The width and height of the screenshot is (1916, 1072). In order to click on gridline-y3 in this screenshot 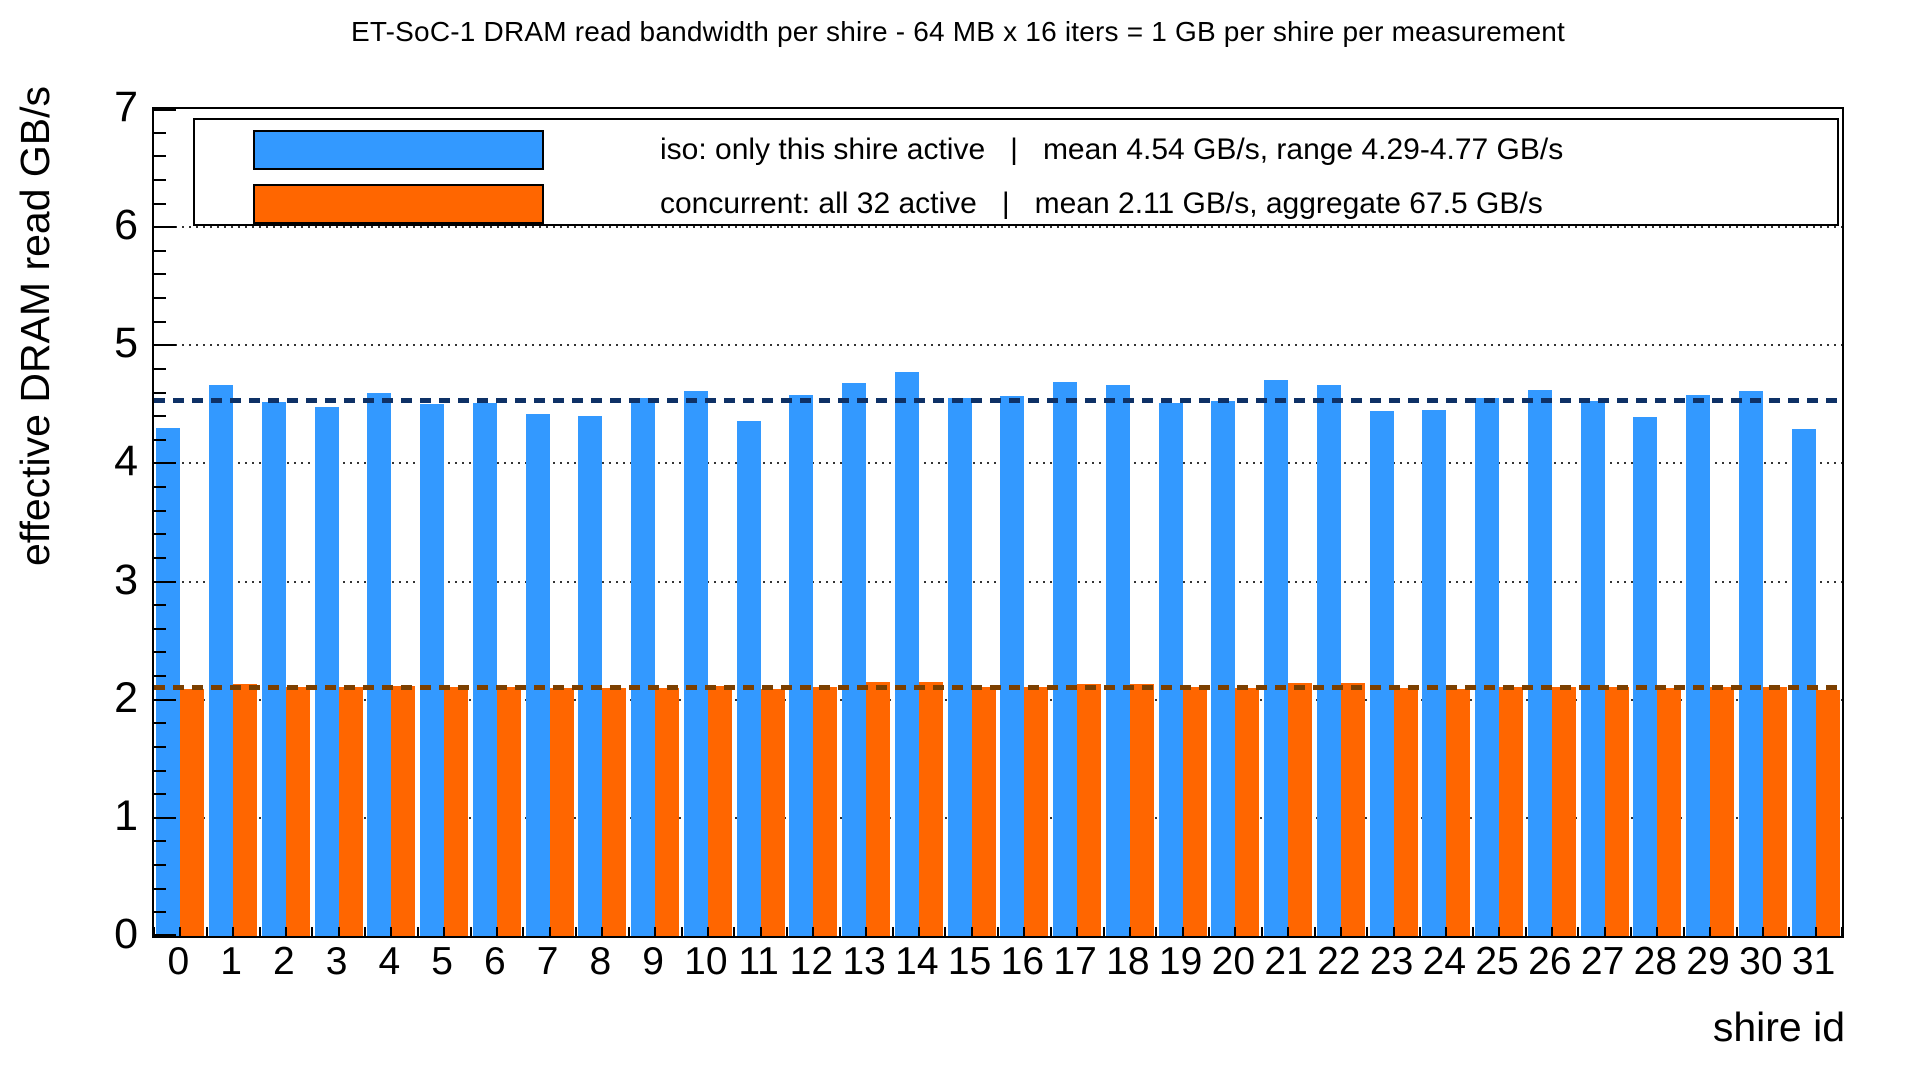, I will do `click(998, 581)`.